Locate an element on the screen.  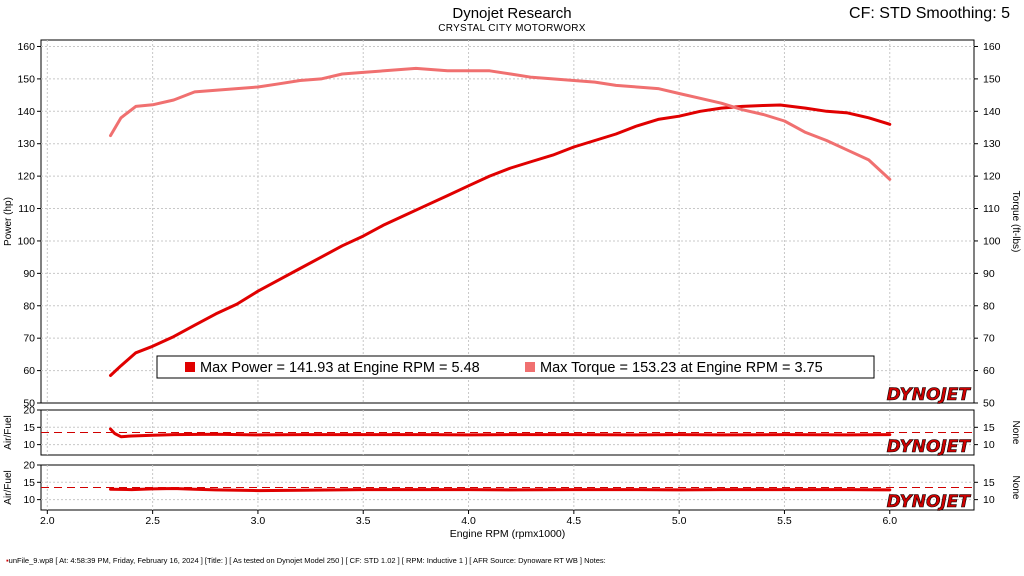
xtick-label-2: 3.0 is located at coordinates (258, 521).